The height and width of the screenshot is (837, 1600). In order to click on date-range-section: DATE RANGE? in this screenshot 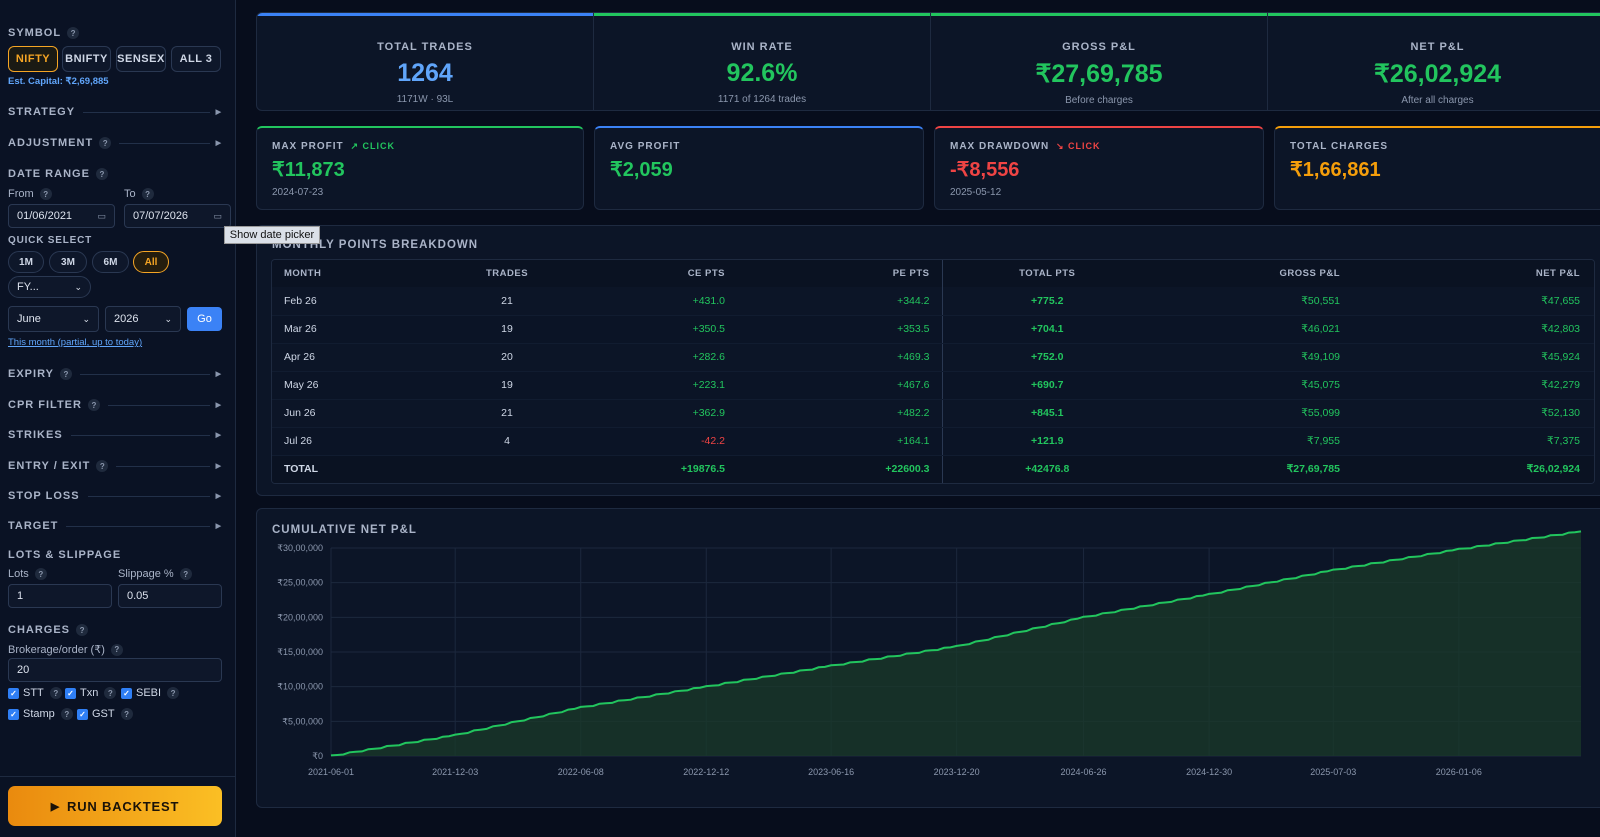, I will do `click(115, 174)`.